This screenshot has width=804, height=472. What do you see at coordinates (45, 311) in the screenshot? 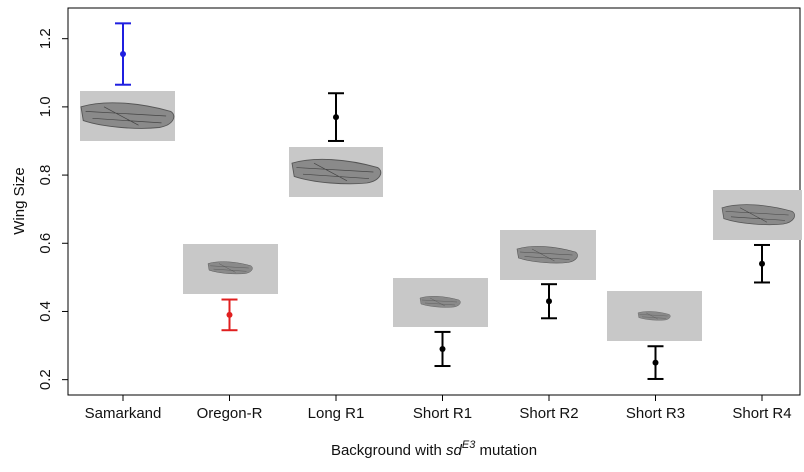
I see `y-tick-label: 0.4` at bounding box center [45, 311].